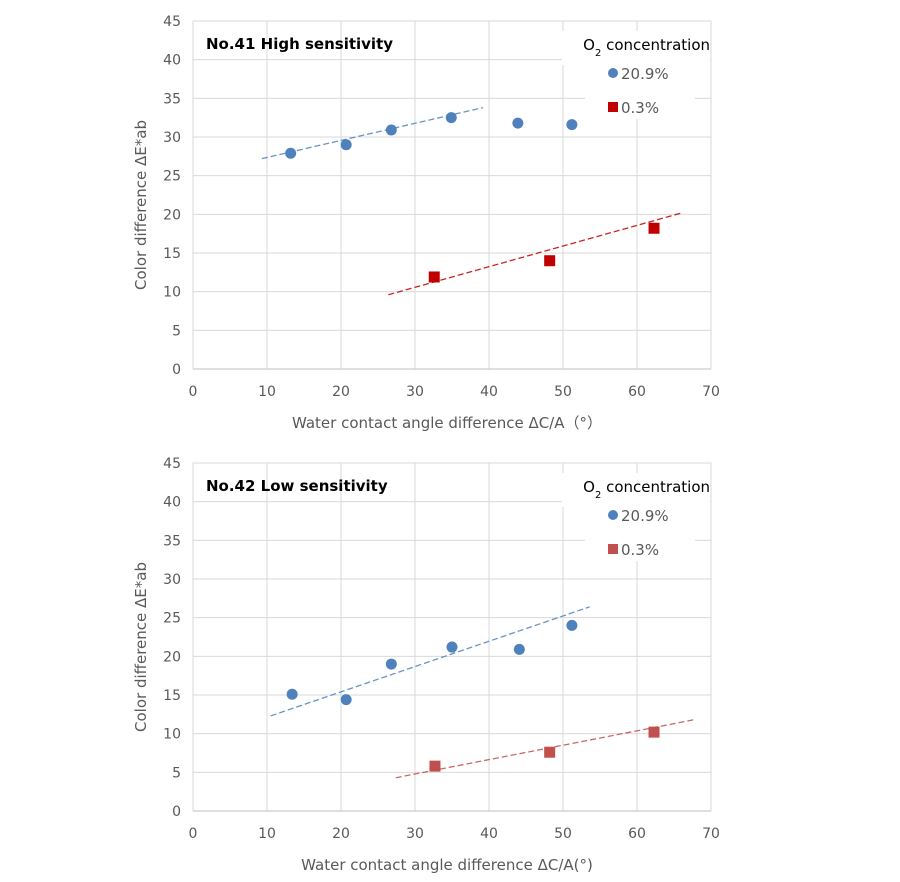  I want to click on x-axis-title: Water contact angle difference ΔC/A（°）, so click(447, 423).